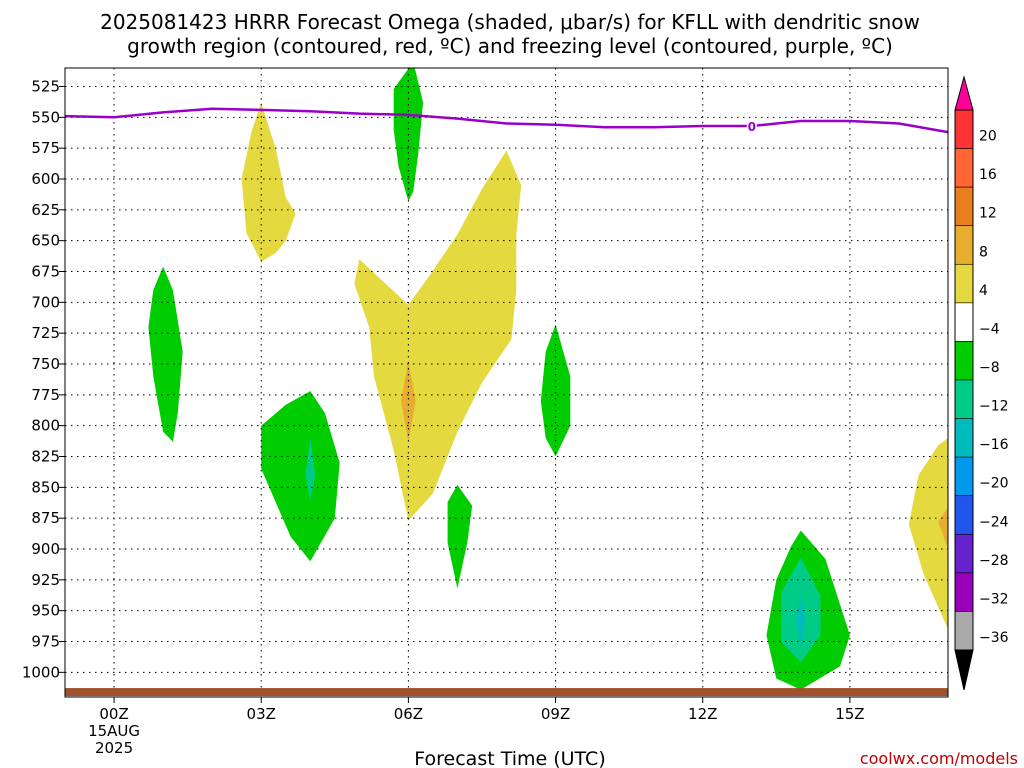  Describe the element at coordinates (45, 611) in the screenshot. I see `y-tick-label-950: 950` at that location.